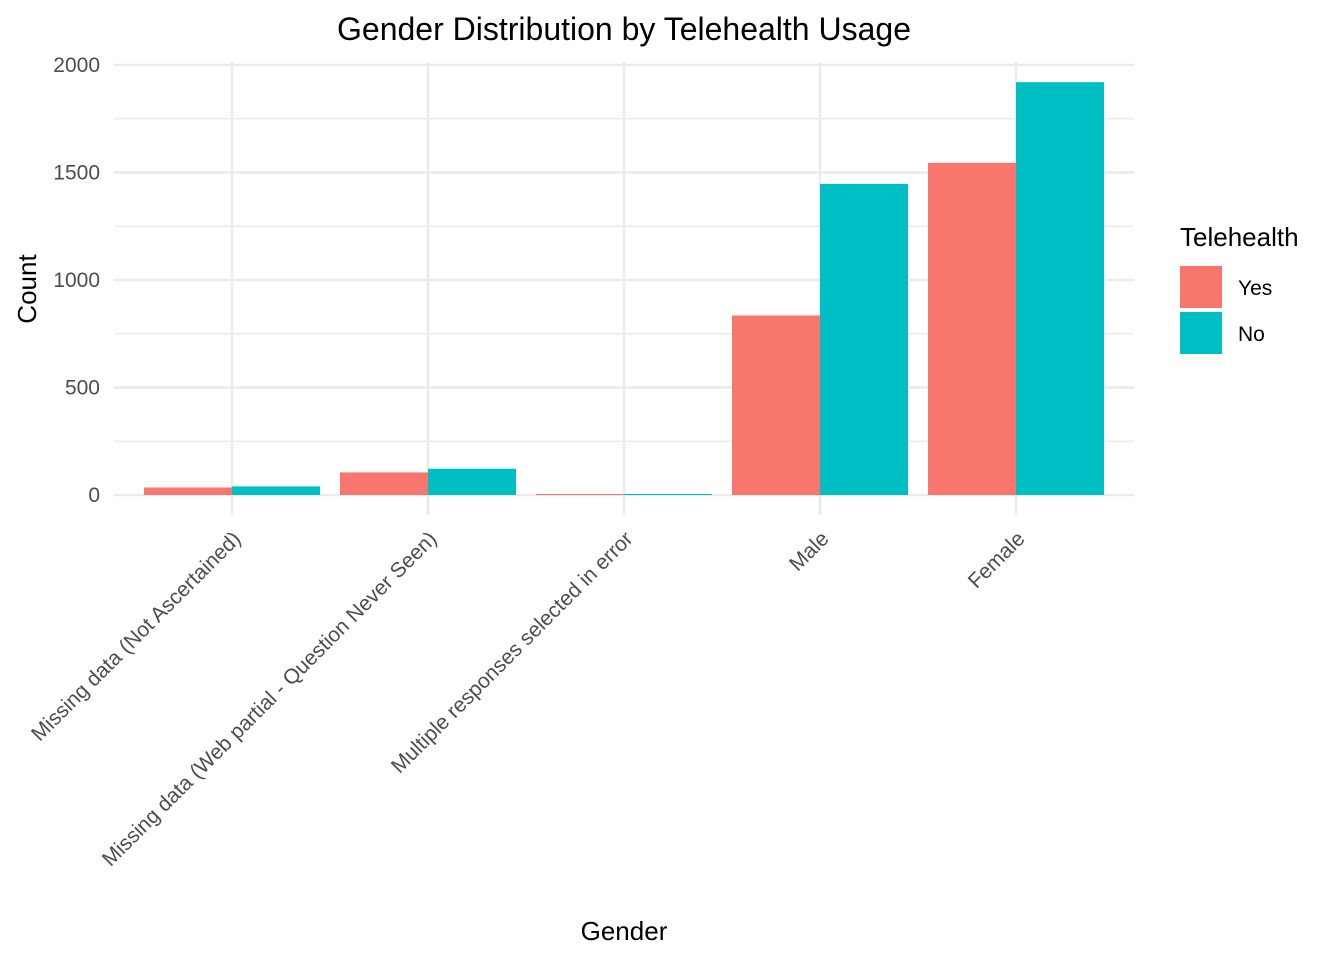 The image size is (1344, 960). What do you see at coordinates (76, 173) in the screenshot?
I see `y-tick-label: 1500` at bounding box center [76, 173].